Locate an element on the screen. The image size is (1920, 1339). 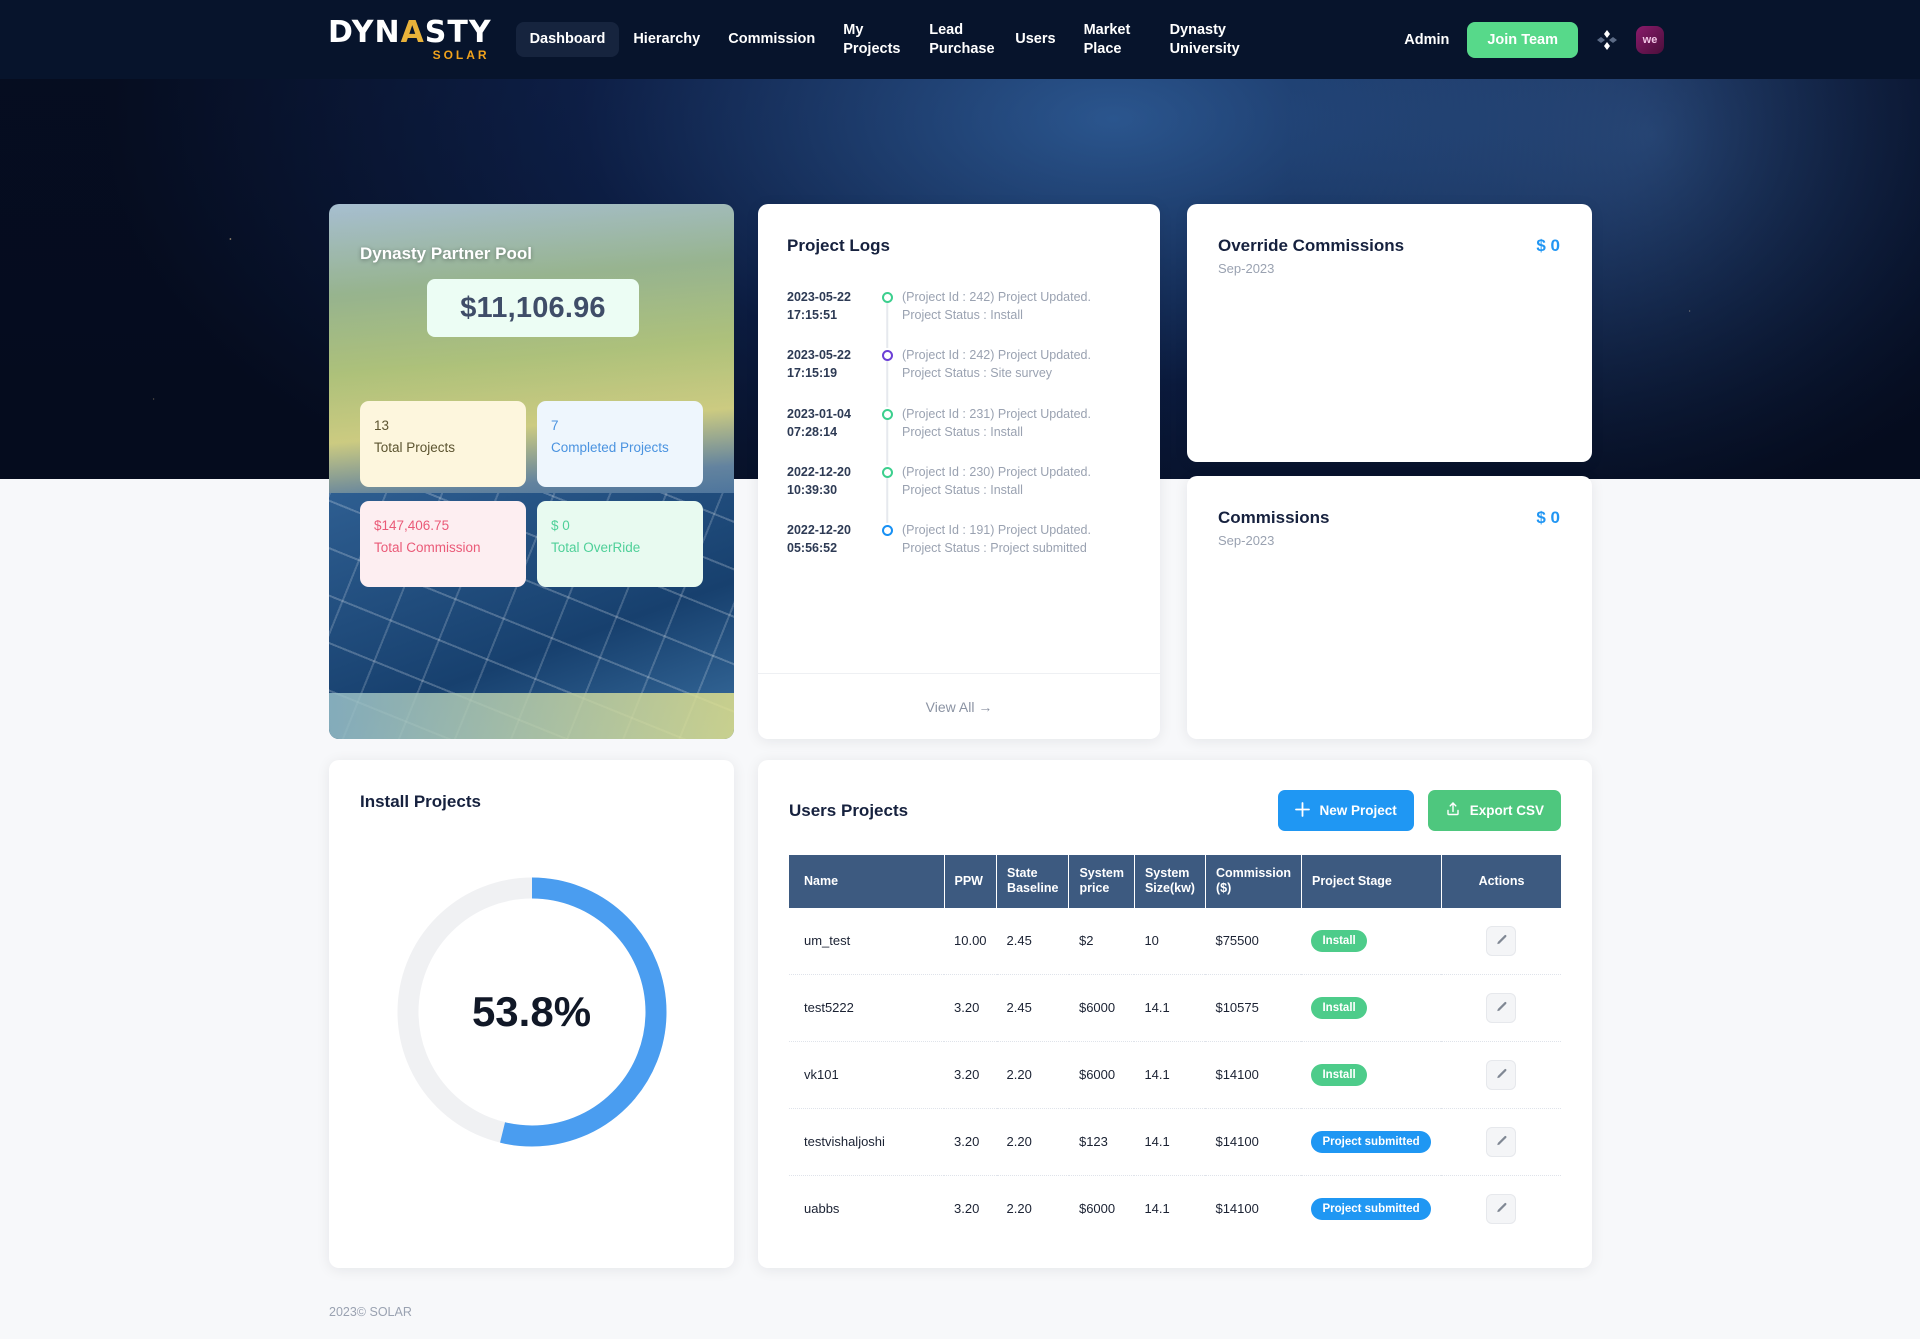
nav-item-lead-purchase: Lead Purchase is located at coordinates (962, 39).